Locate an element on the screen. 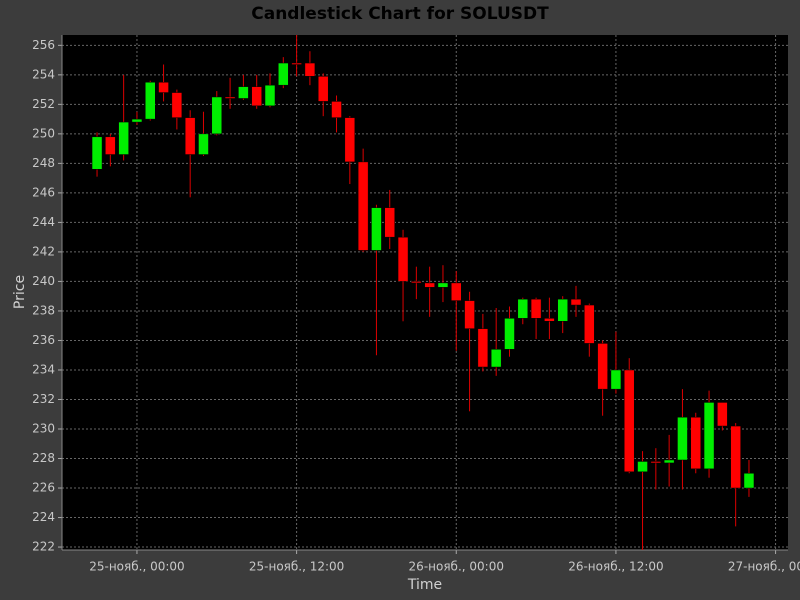  y-tick-label: 250 is located at coordinates (43, 133).